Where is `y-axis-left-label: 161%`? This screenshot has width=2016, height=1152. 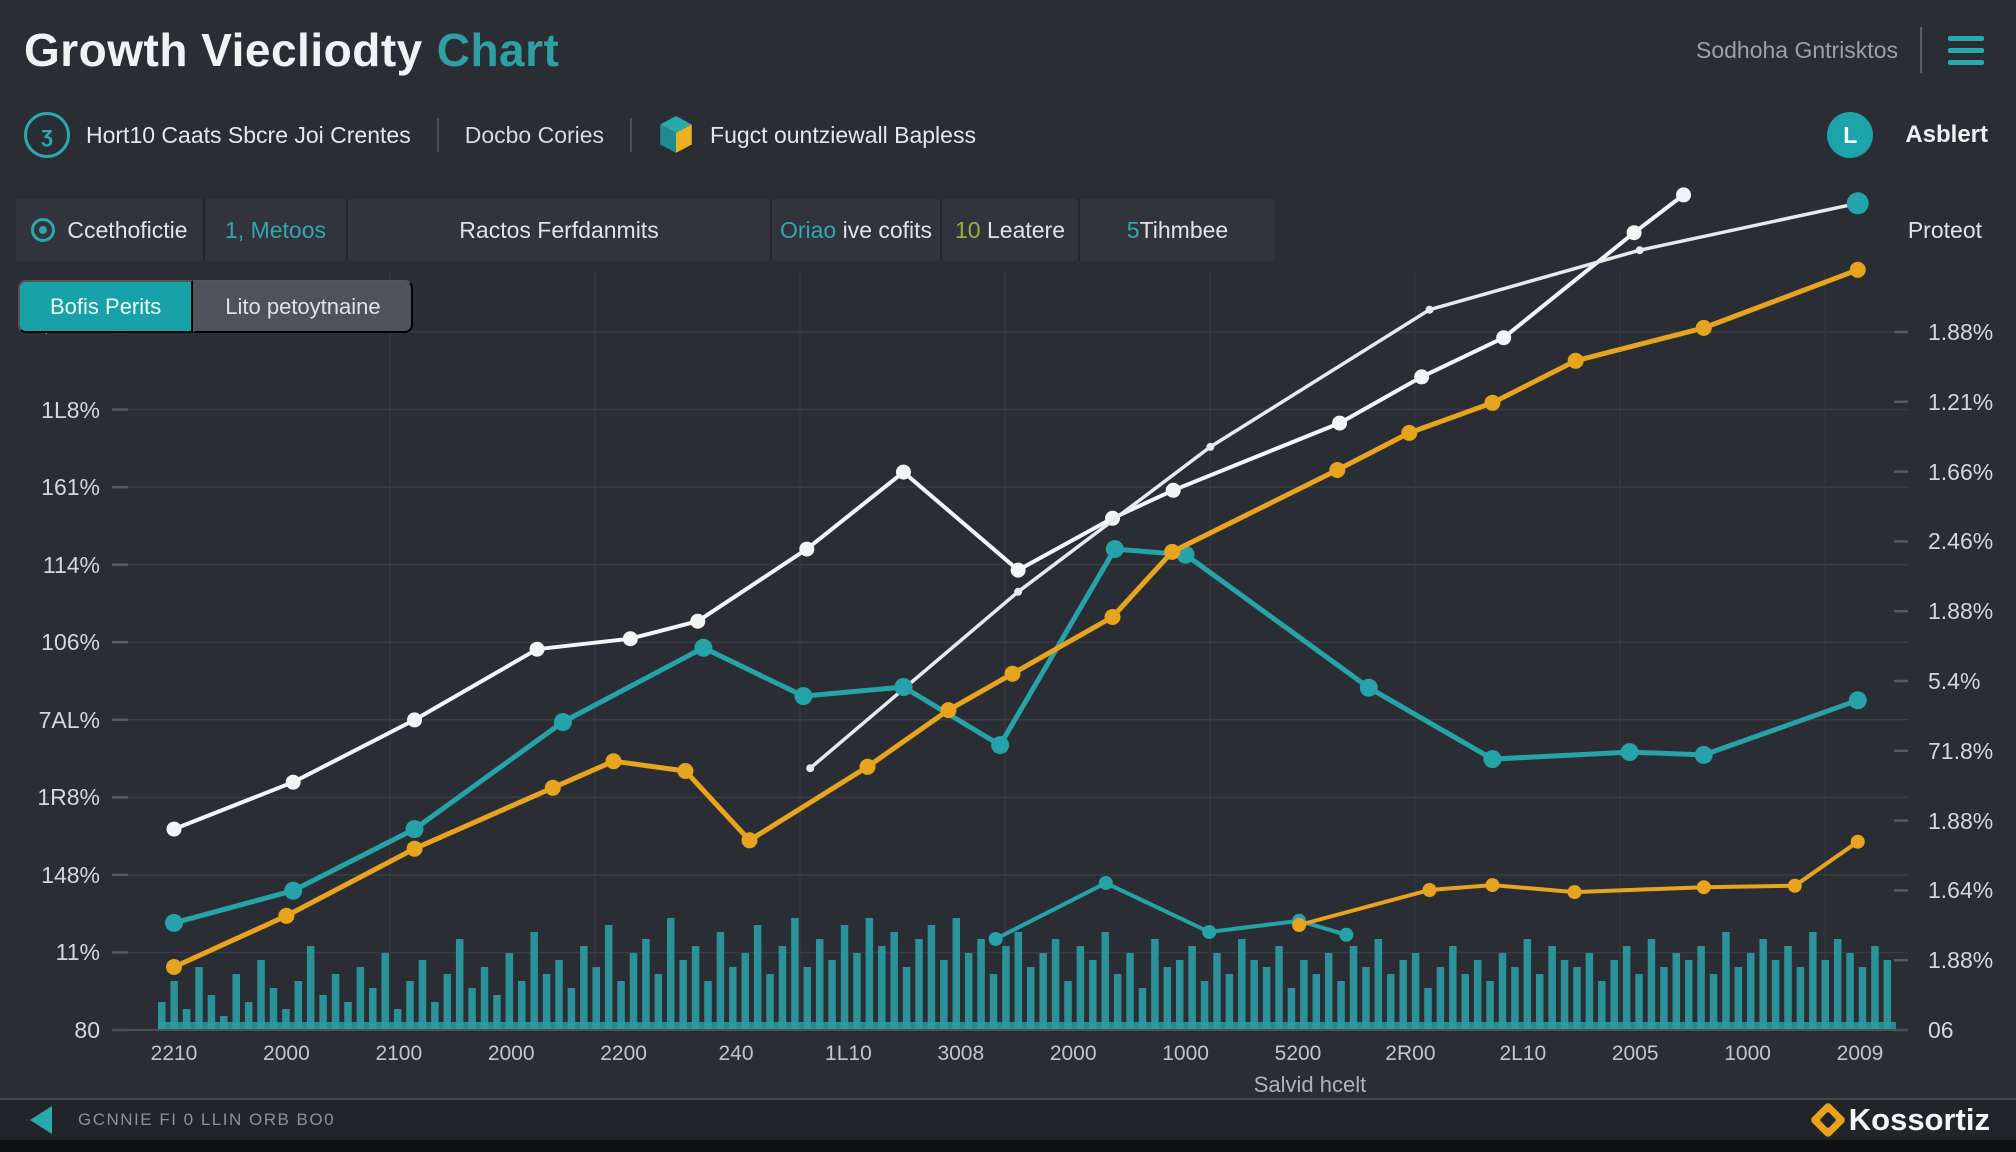
y-axis-left-label: 161% is located at coordinates (70, 487).